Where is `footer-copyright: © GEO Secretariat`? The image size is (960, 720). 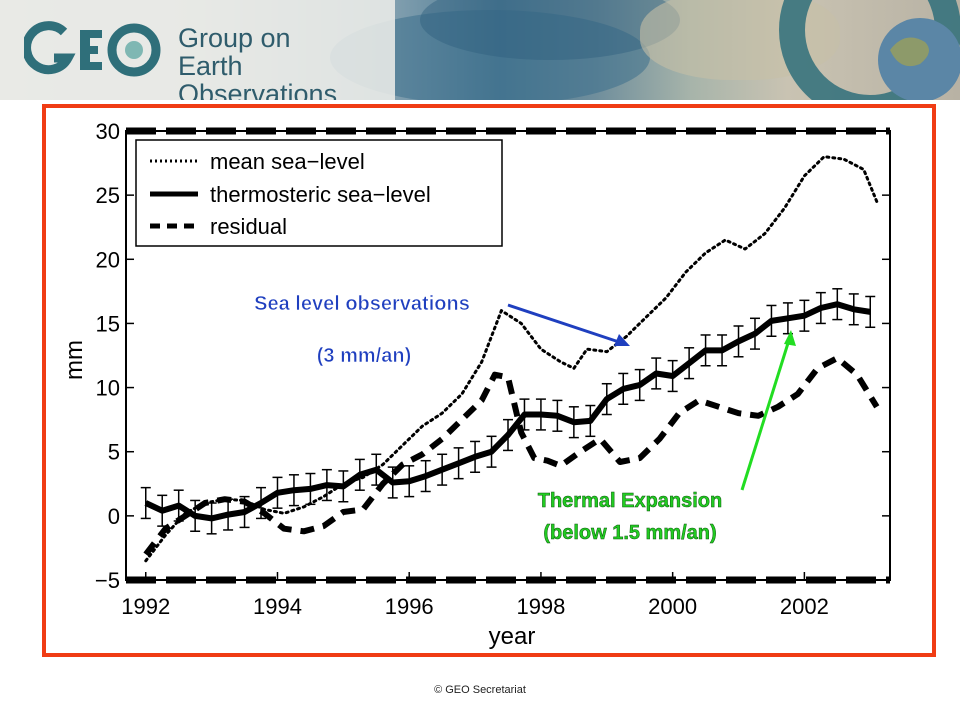 footer-copyright: © GEO Secretariat is located at coordinates (480, 690).